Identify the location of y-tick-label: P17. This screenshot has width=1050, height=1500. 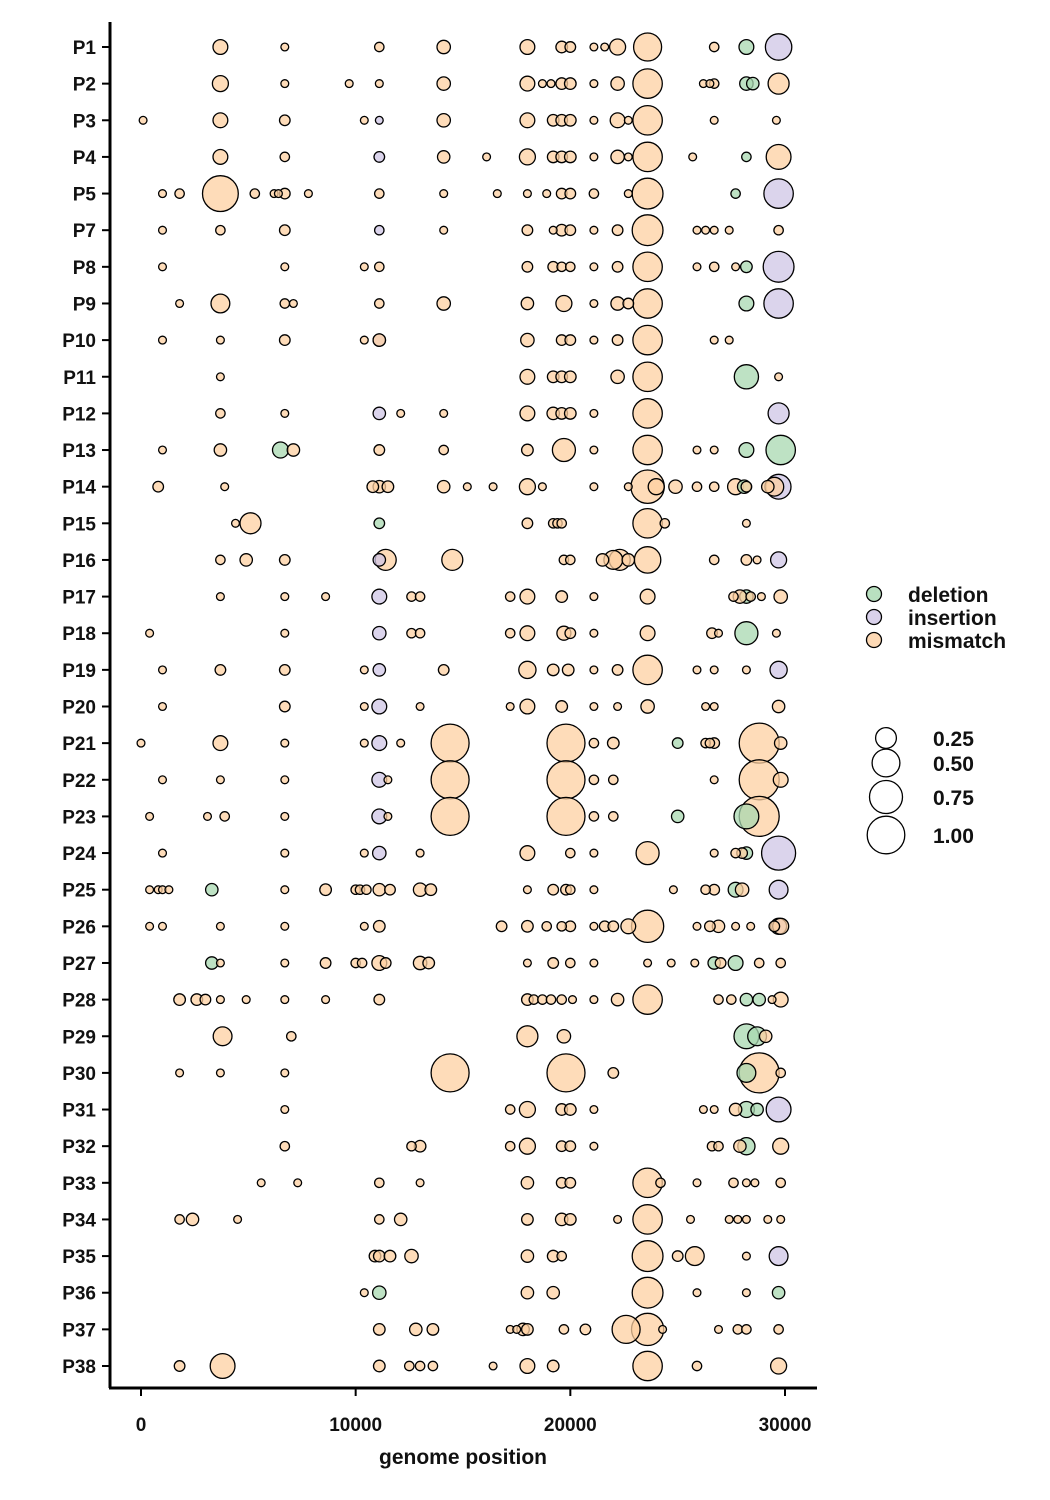
(79, 598).